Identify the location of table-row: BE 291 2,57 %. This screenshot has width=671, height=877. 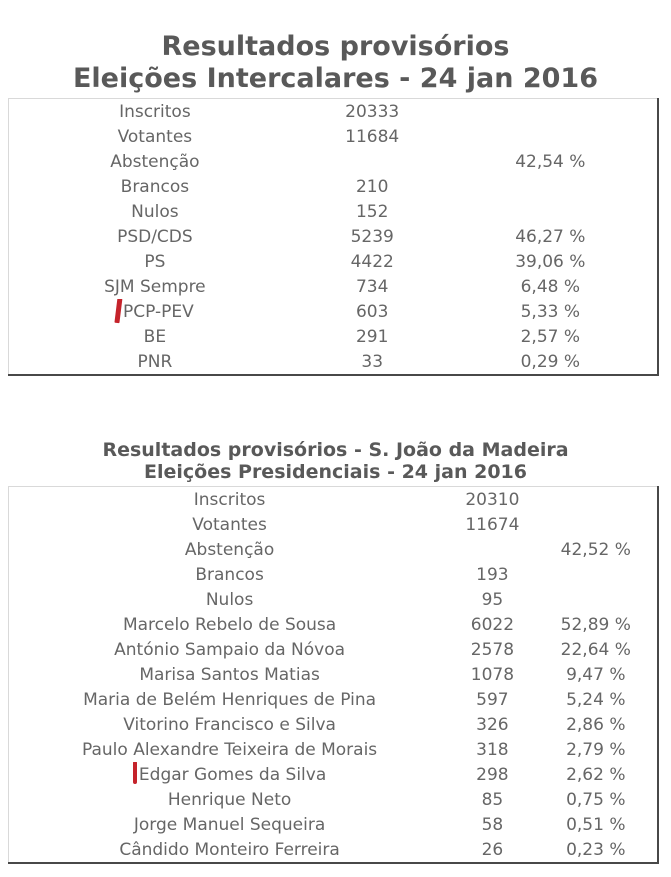
(334, 336).